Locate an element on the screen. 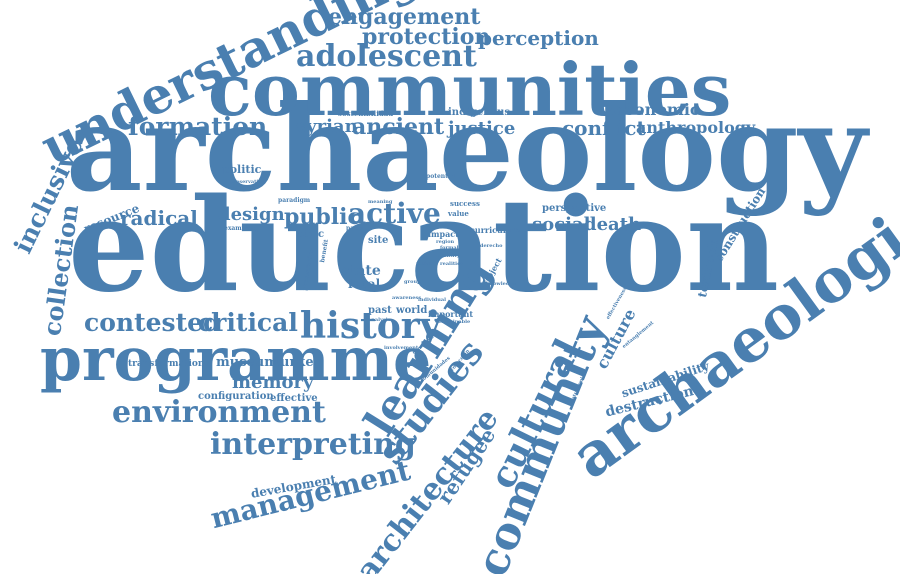 The width and height of the screenshot is (900, 574). word-paper: paper is located at coordinates (356, 228).